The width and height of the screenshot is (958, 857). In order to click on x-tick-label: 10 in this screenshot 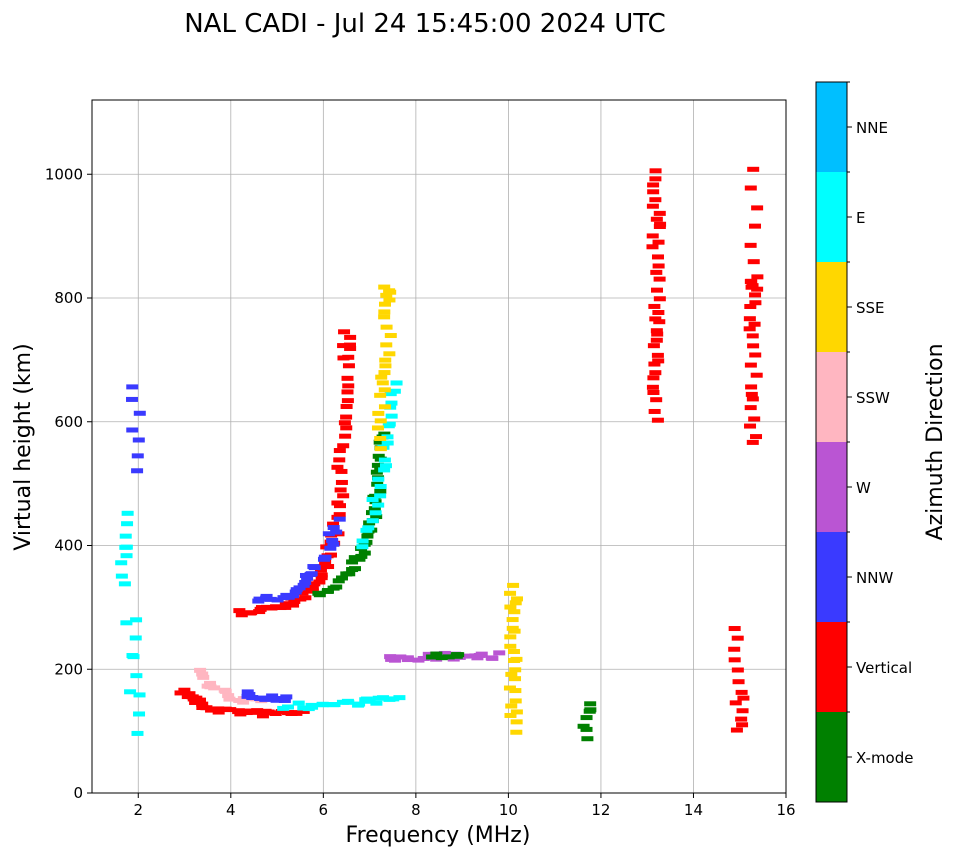, I will do `click(508, 810)`.